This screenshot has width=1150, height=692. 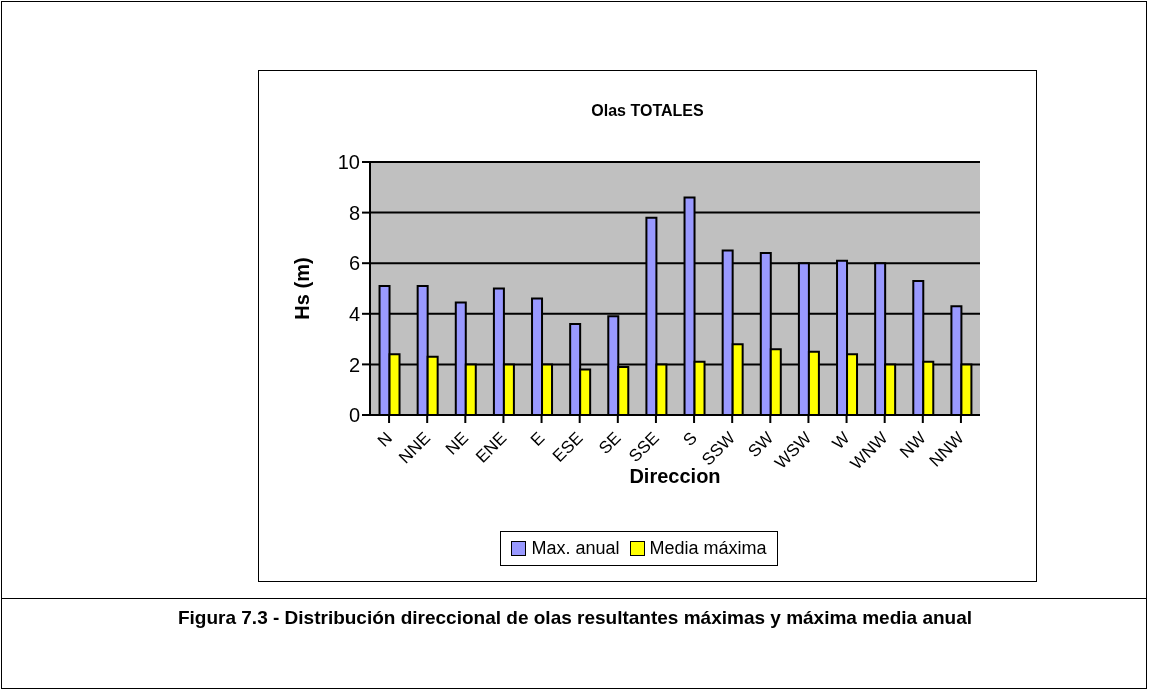 What do you see at coordinates (348, 162) in the screenshot?
I see `y-tick-label: 10` at bounding box center [348, 162].